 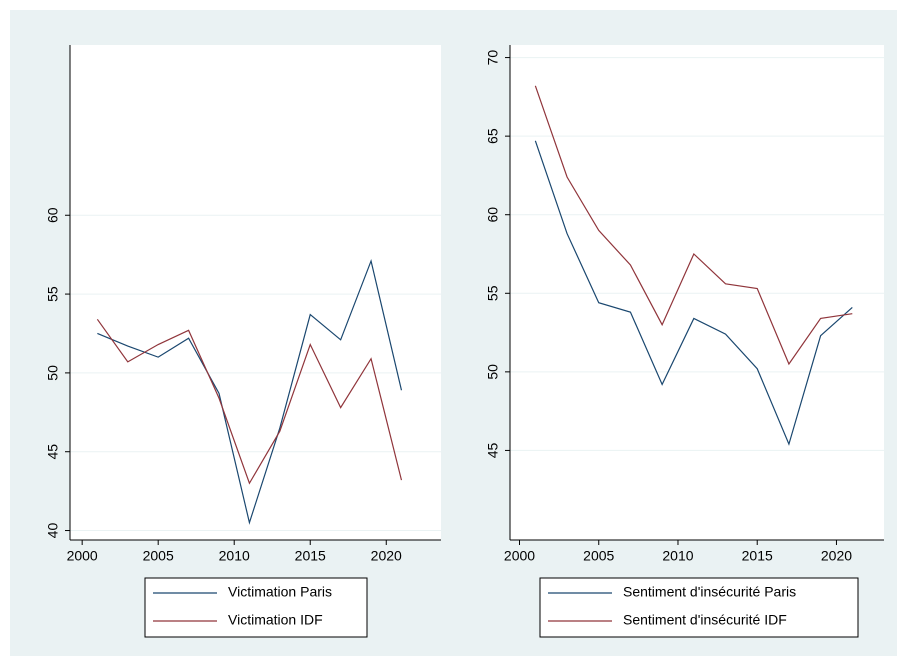 What do you see at coordinates (493, 58) in the screenshot?
I see `y-tick-label: 70` at bounding box center [493, 58].